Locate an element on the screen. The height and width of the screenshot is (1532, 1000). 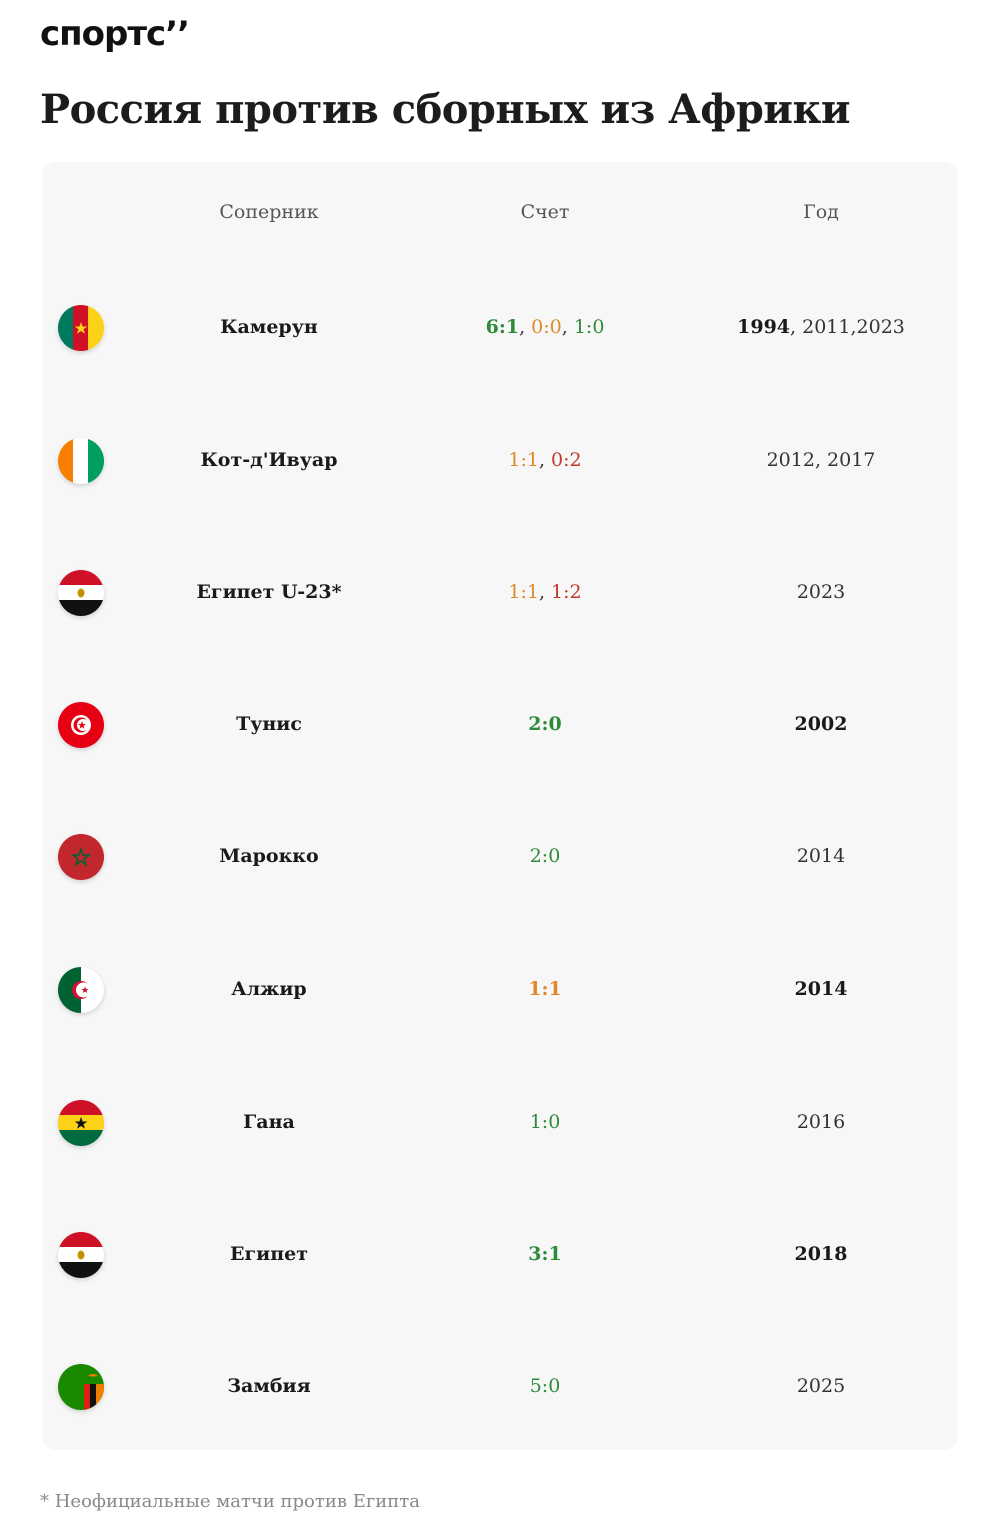
table-row: Кот-д'Ивуар 1:1, 0:2 2012, 2017 is located at coordinates (500, 460).